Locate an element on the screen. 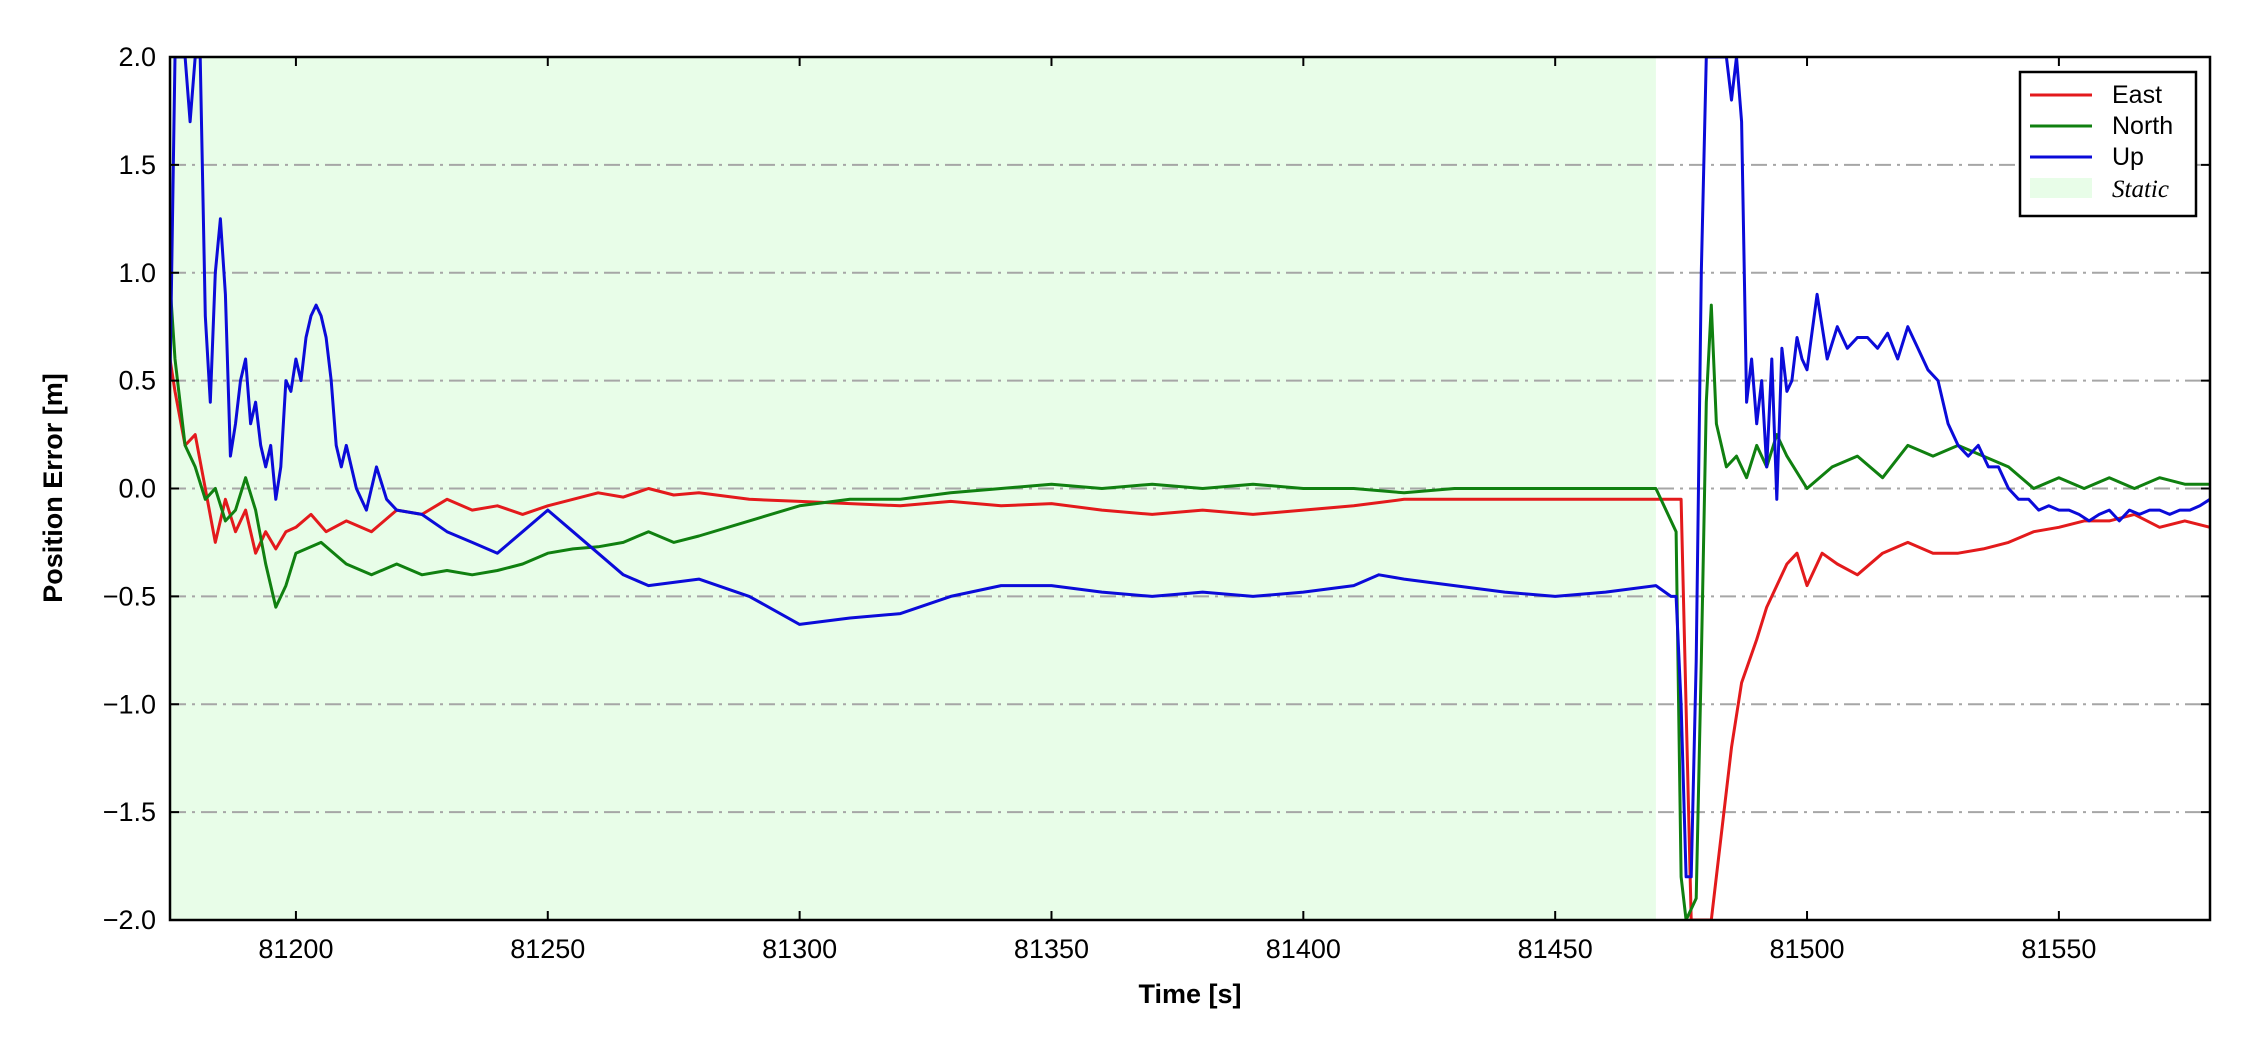  x-tick-label: 81250 is located at coordinates (547, 949).